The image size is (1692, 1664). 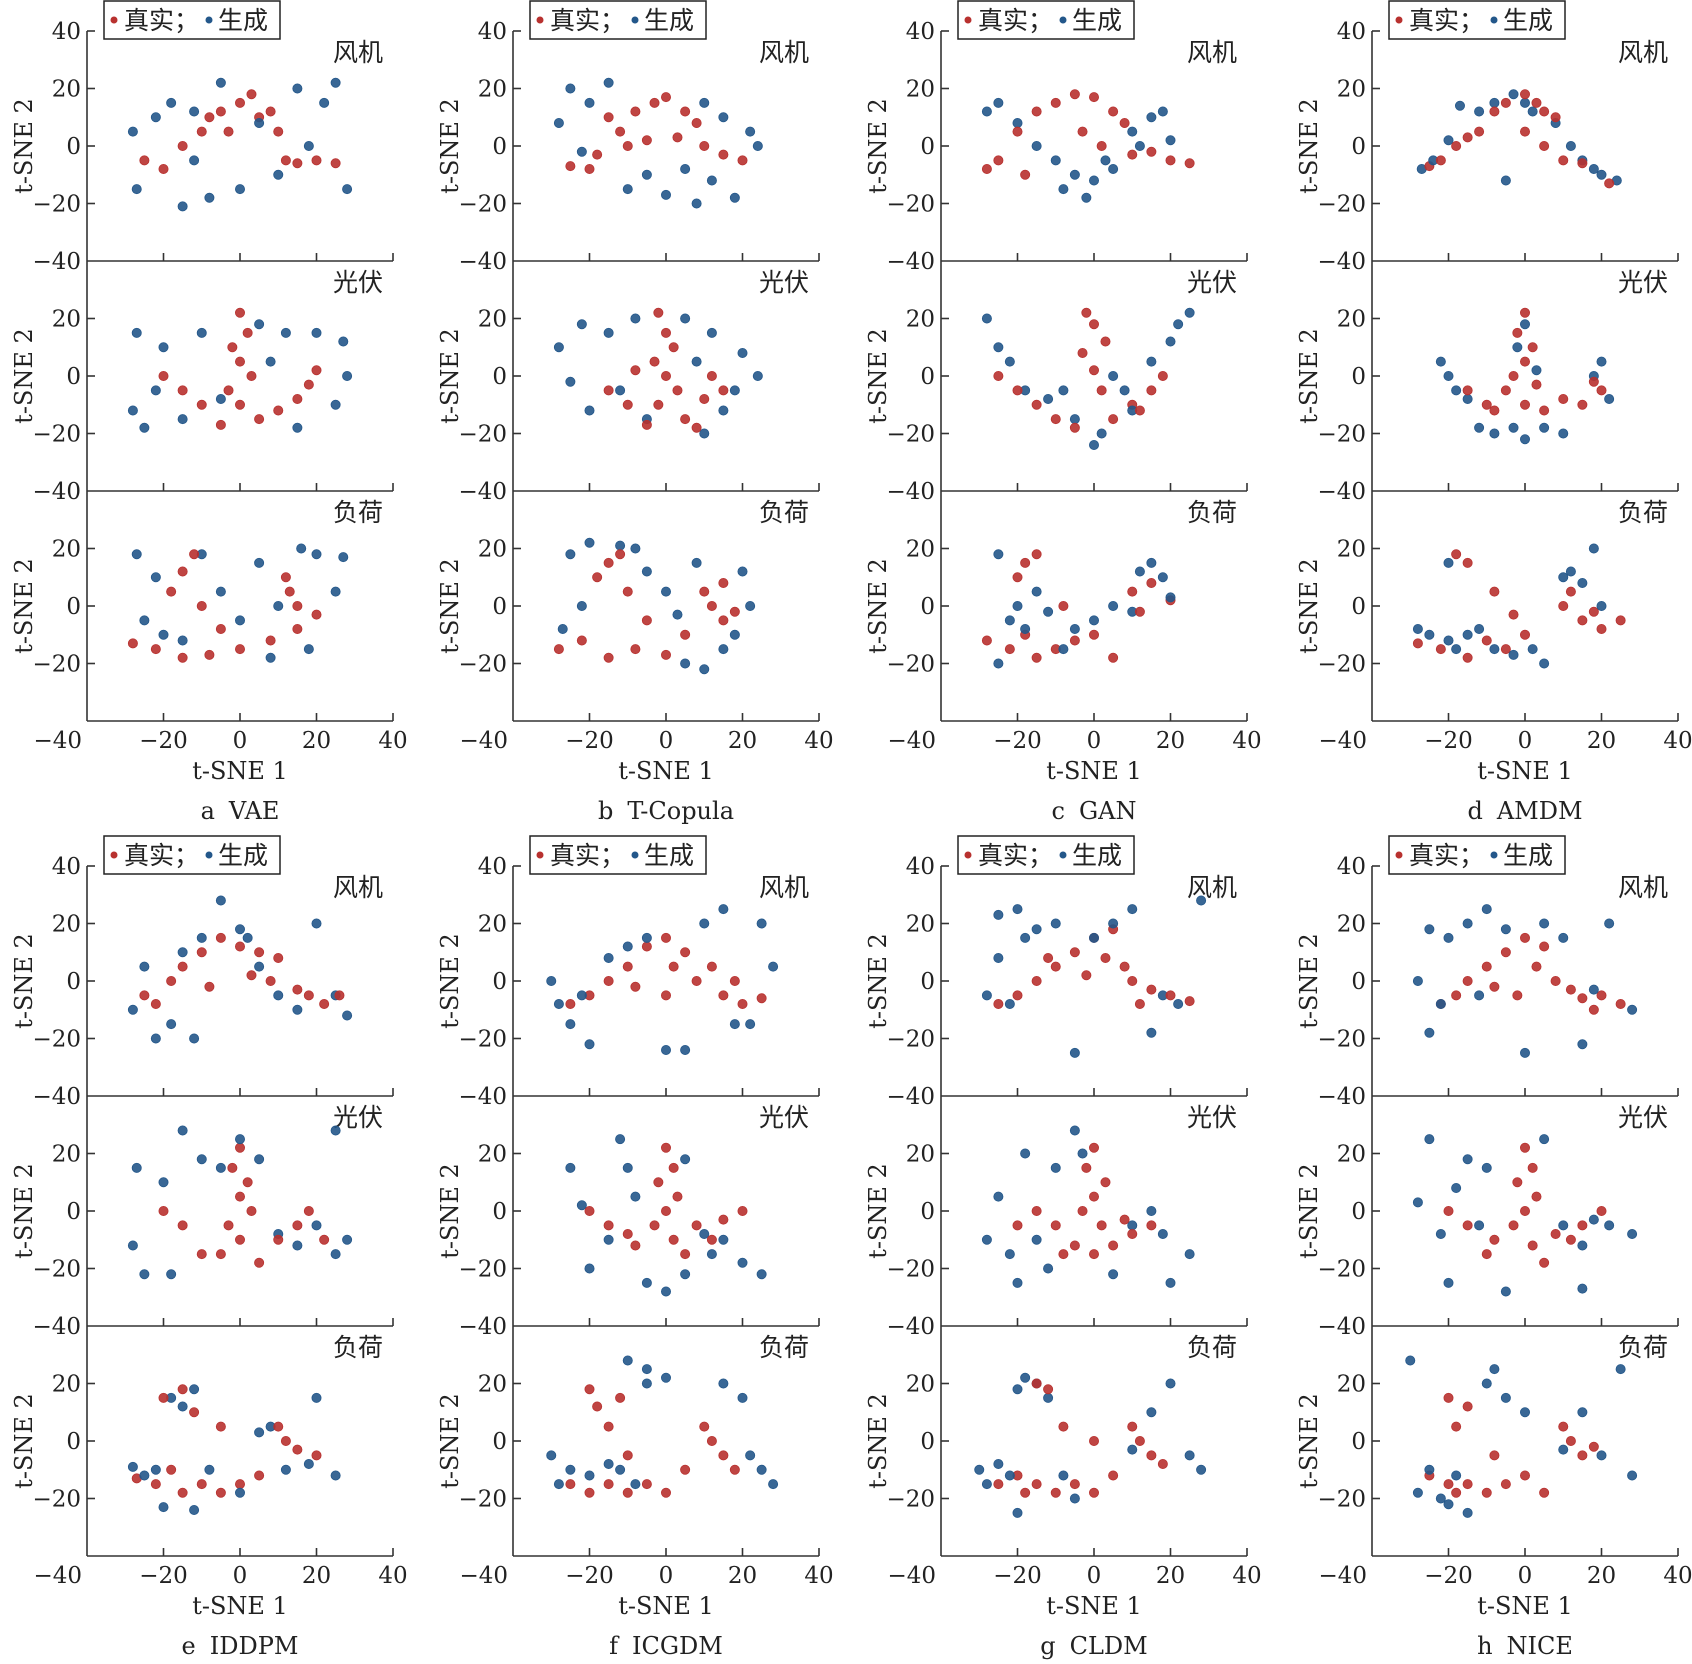 What do you see at coordinates (1477, 20) in the screenshot?
I see `legend: 真实； 生成` at bounding box center [1477, 20].